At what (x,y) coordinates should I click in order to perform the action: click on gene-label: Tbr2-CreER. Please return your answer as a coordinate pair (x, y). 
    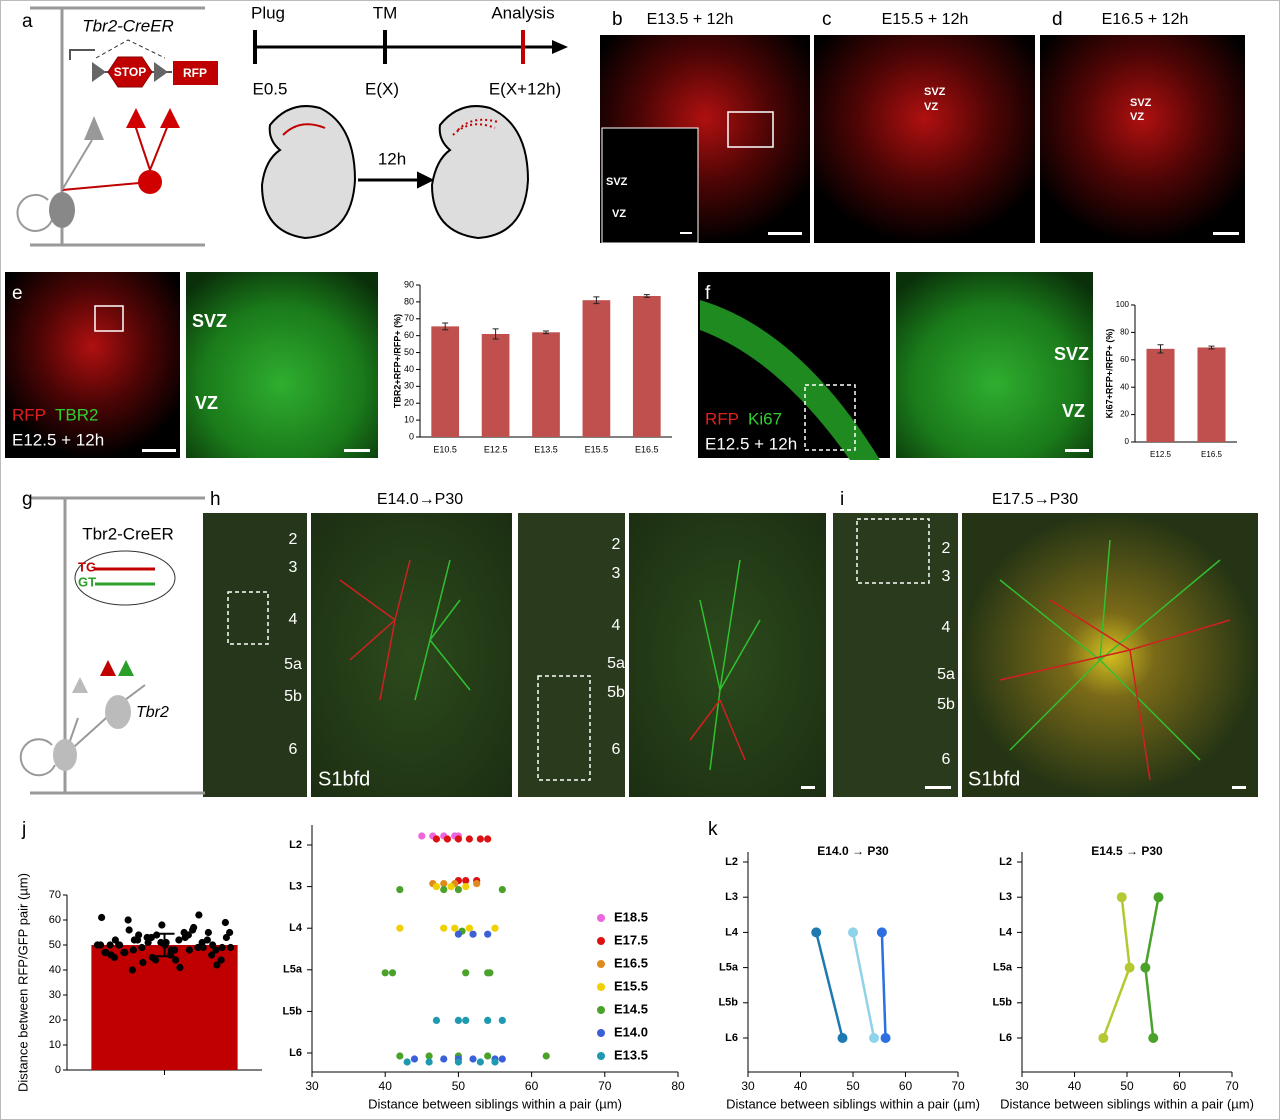
    Looking at the image, I should click on (128, 533).